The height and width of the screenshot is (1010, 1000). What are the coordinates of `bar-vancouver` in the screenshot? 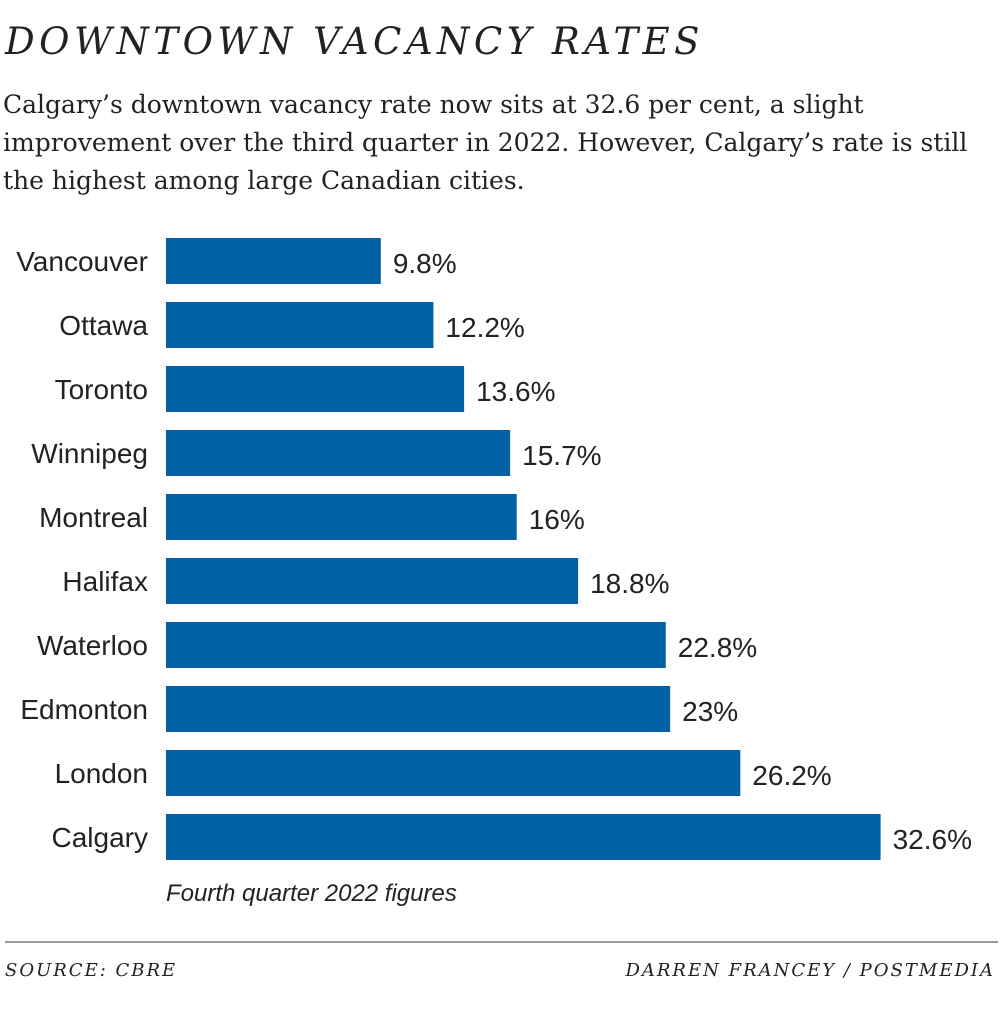 It's located at (273, 261).